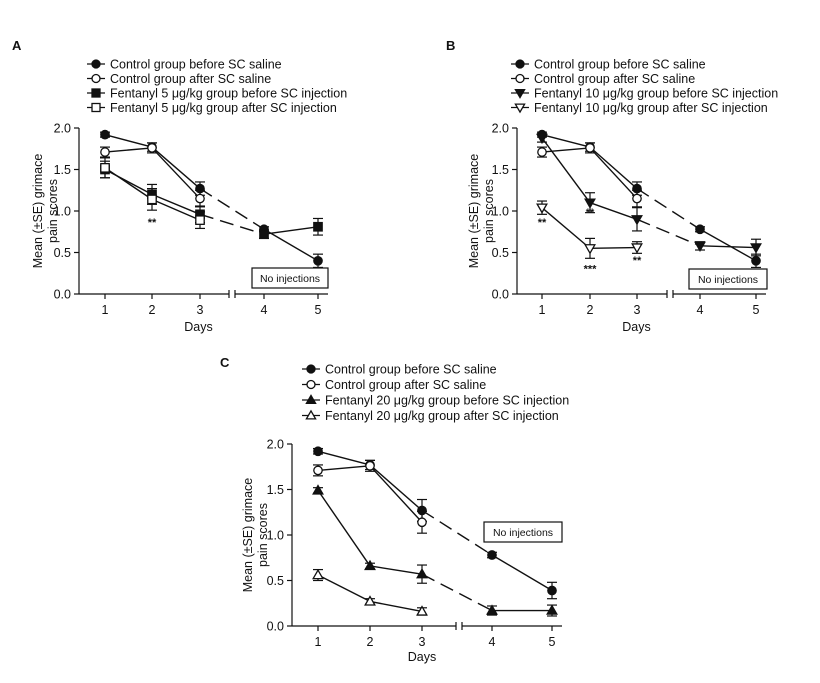 This screenshot has height=683, width=820. Describe the element at coordinates (318, 310) in the screenshot. I see `x-tick-label: 5` at that location.